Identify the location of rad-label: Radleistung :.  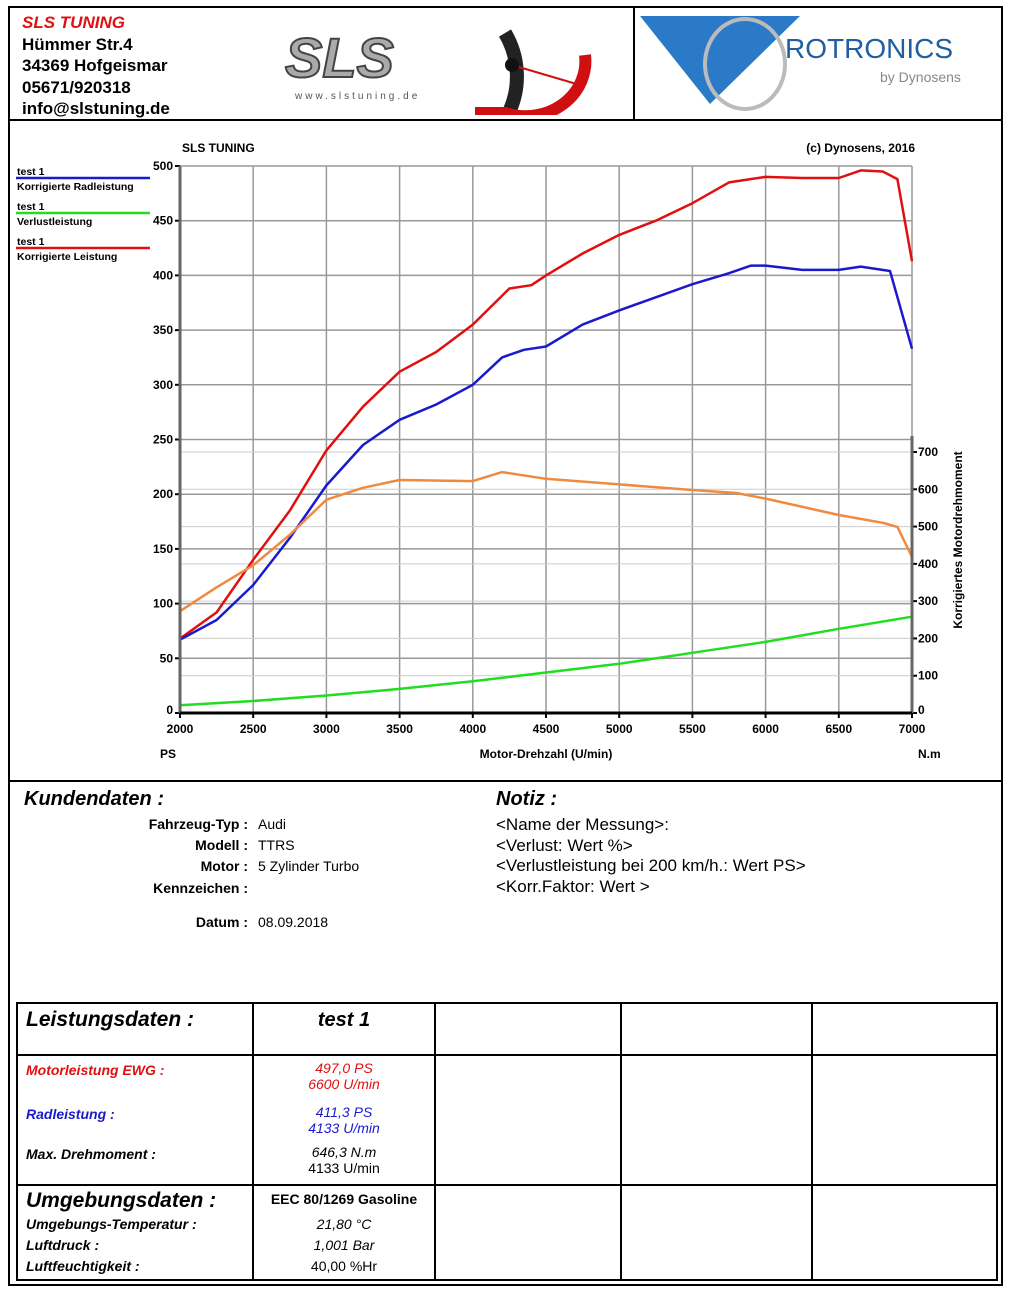
(70, 1114).